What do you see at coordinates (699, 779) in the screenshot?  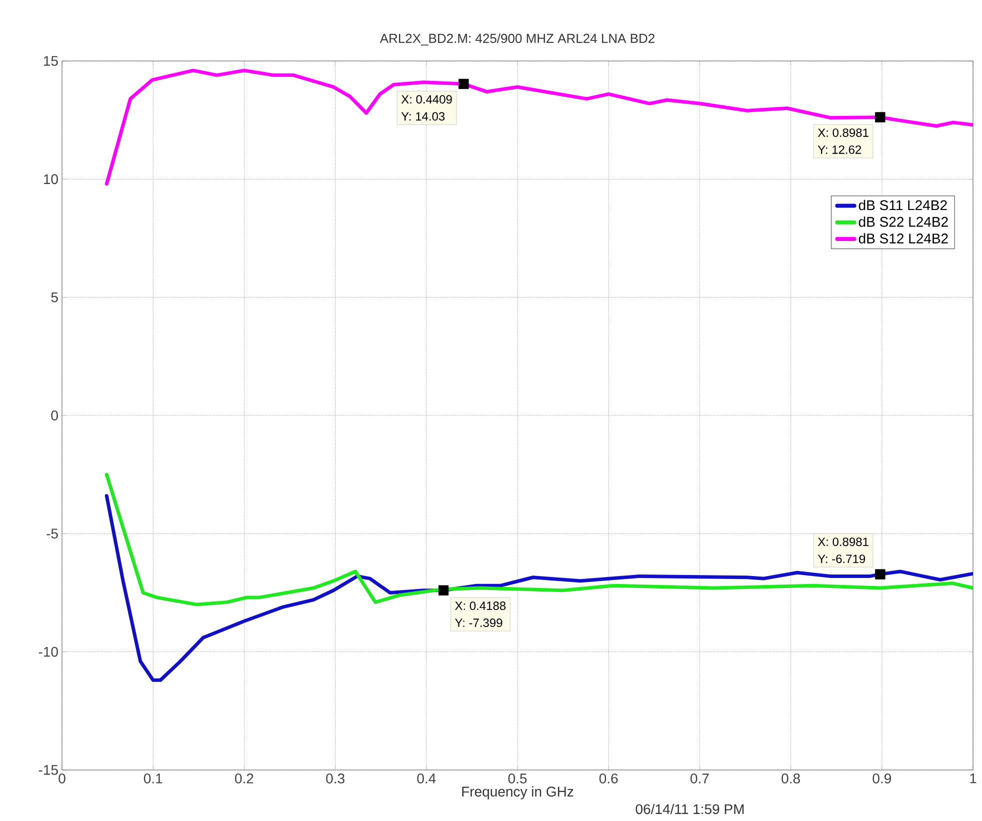 I see `x-tick-label: 0.7` at bounding box center [699, 779].